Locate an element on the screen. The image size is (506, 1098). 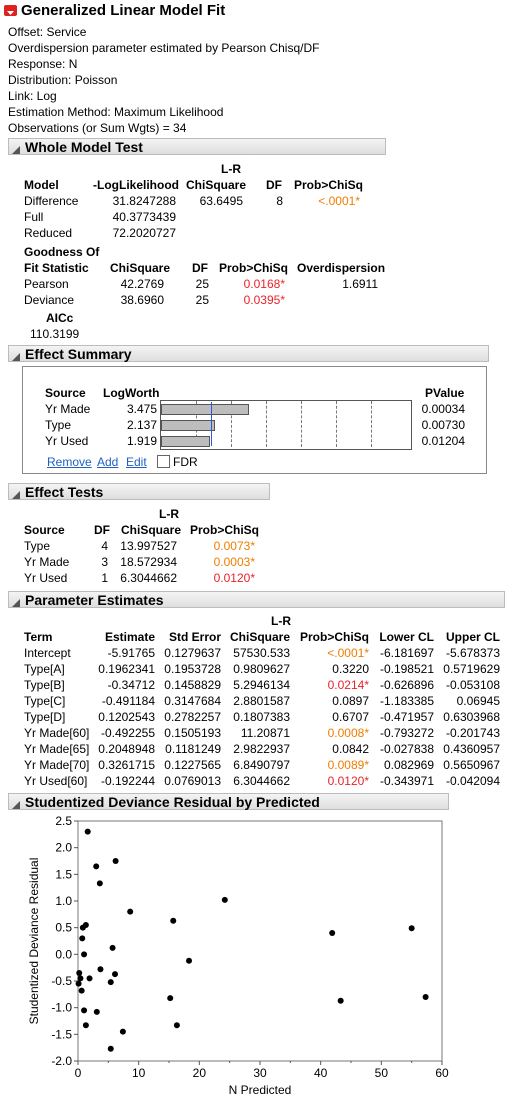
whole-model-test-header: Whole Model Test is located at coordinates (197, 146).